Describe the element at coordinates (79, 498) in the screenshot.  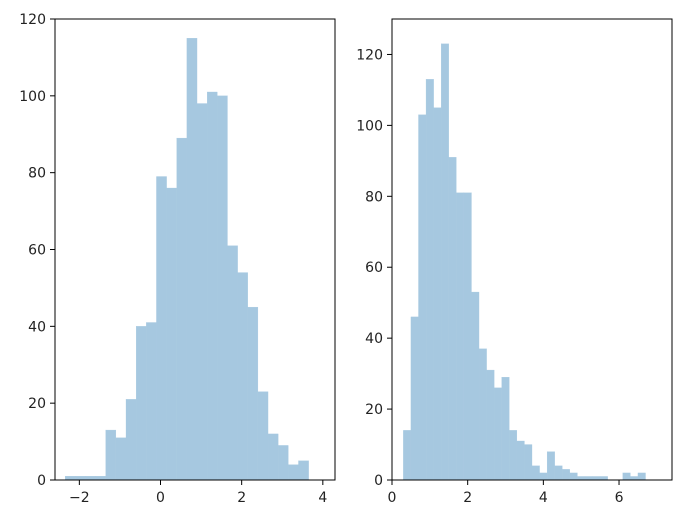
I see `x-tick-label: −2` at that location.